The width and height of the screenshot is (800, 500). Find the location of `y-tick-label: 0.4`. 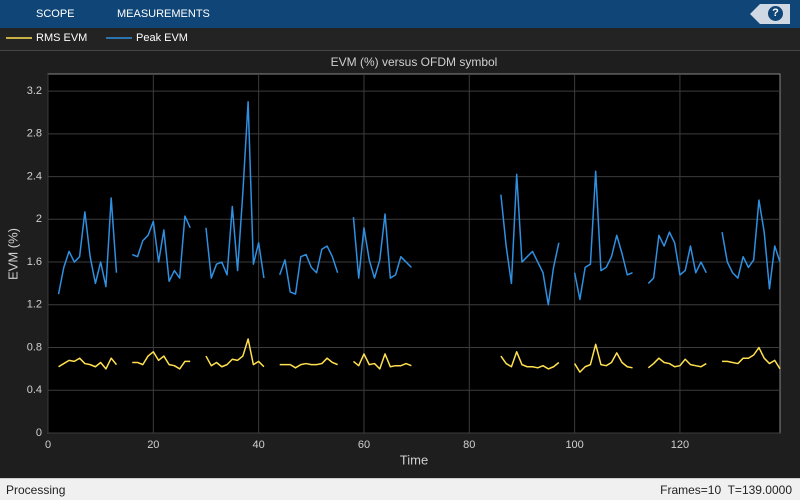

y-tick-label: 0.4 is located at coordinates (34, 390).